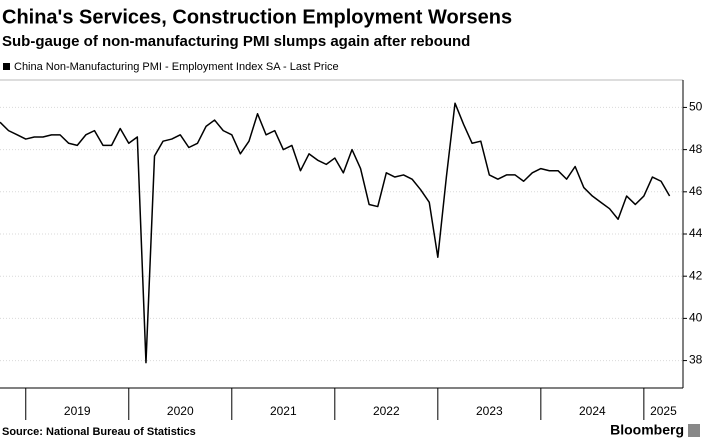 The height and width of the screenshot is (441, 704). What do you see at coordinates (696, 149) in the screenshot?
I see `y-tick-label: 48` at bounding box center [696, 149].